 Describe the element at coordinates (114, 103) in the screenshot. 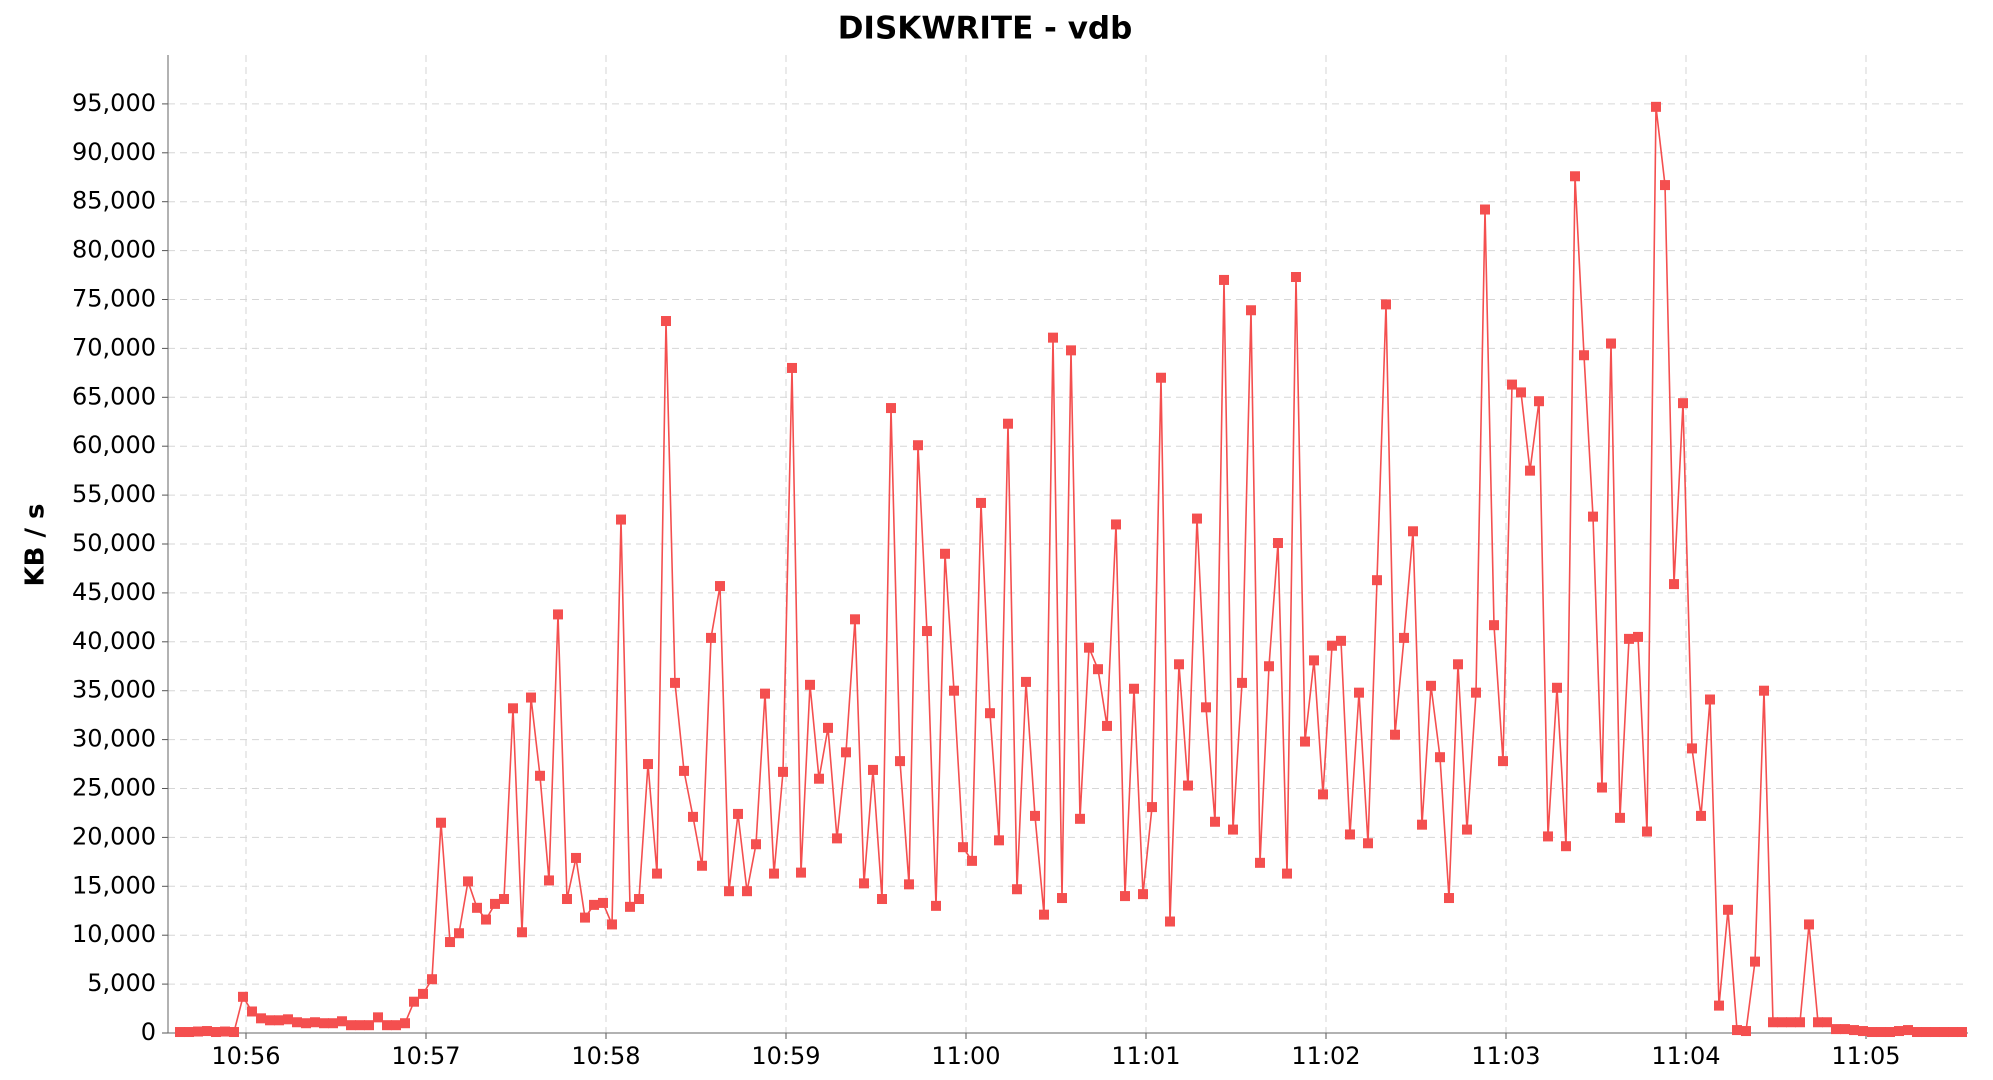

I see `y-tick-label: 95,000` at that location.